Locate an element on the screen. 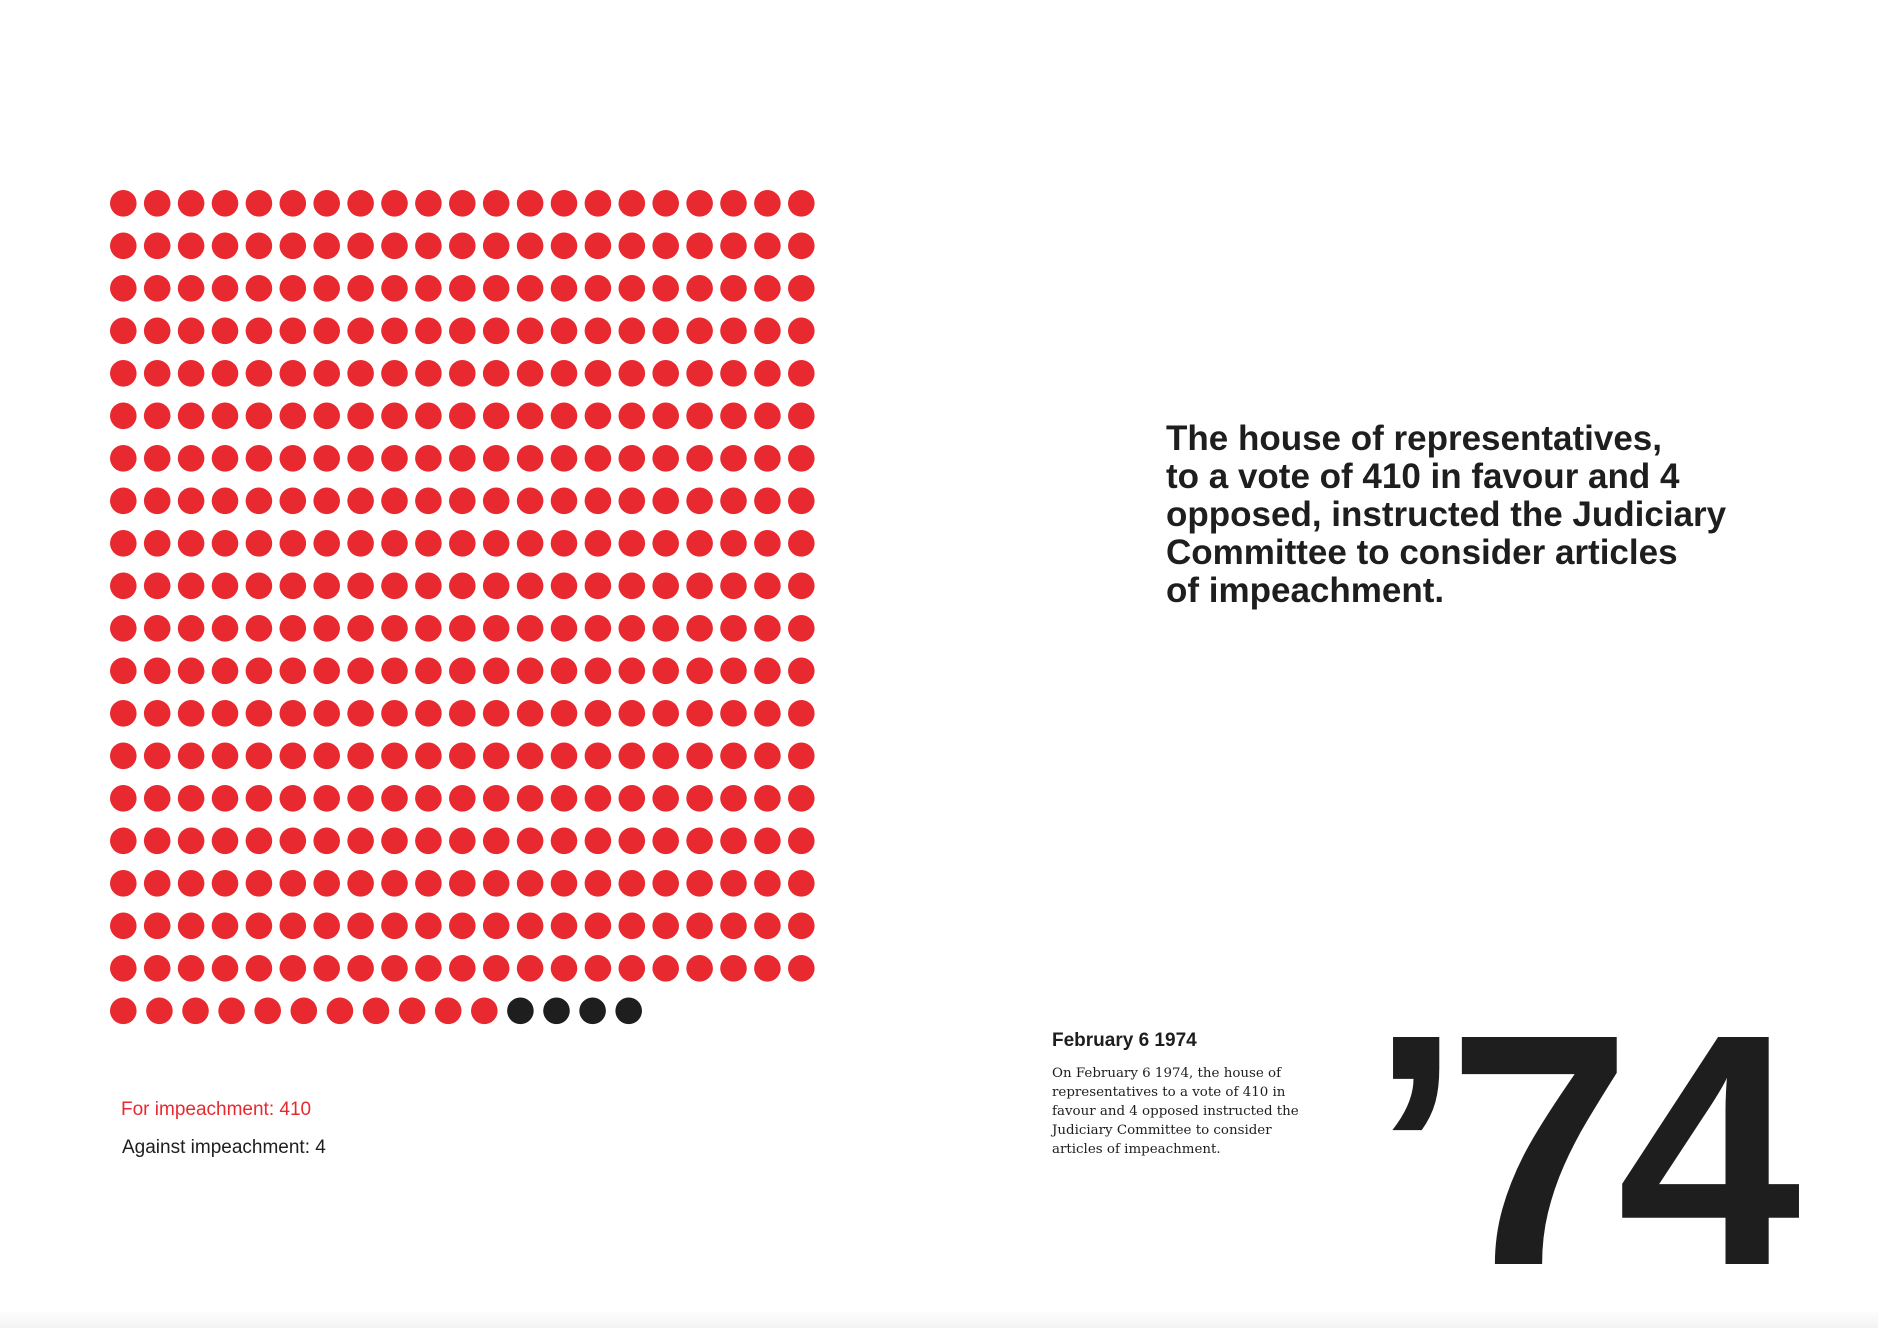  legend-against-impeachment: Against impeachment: 4 is located at coordinates (224, 1147).